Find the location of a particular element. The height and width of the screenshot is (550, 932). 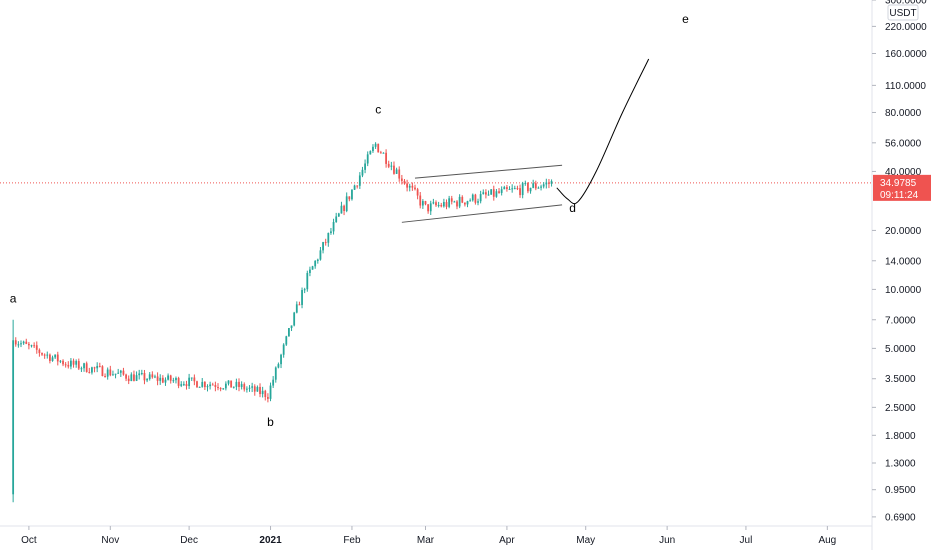

y-tick-label-14: 1.8000 is located at coordinates (900, 436).